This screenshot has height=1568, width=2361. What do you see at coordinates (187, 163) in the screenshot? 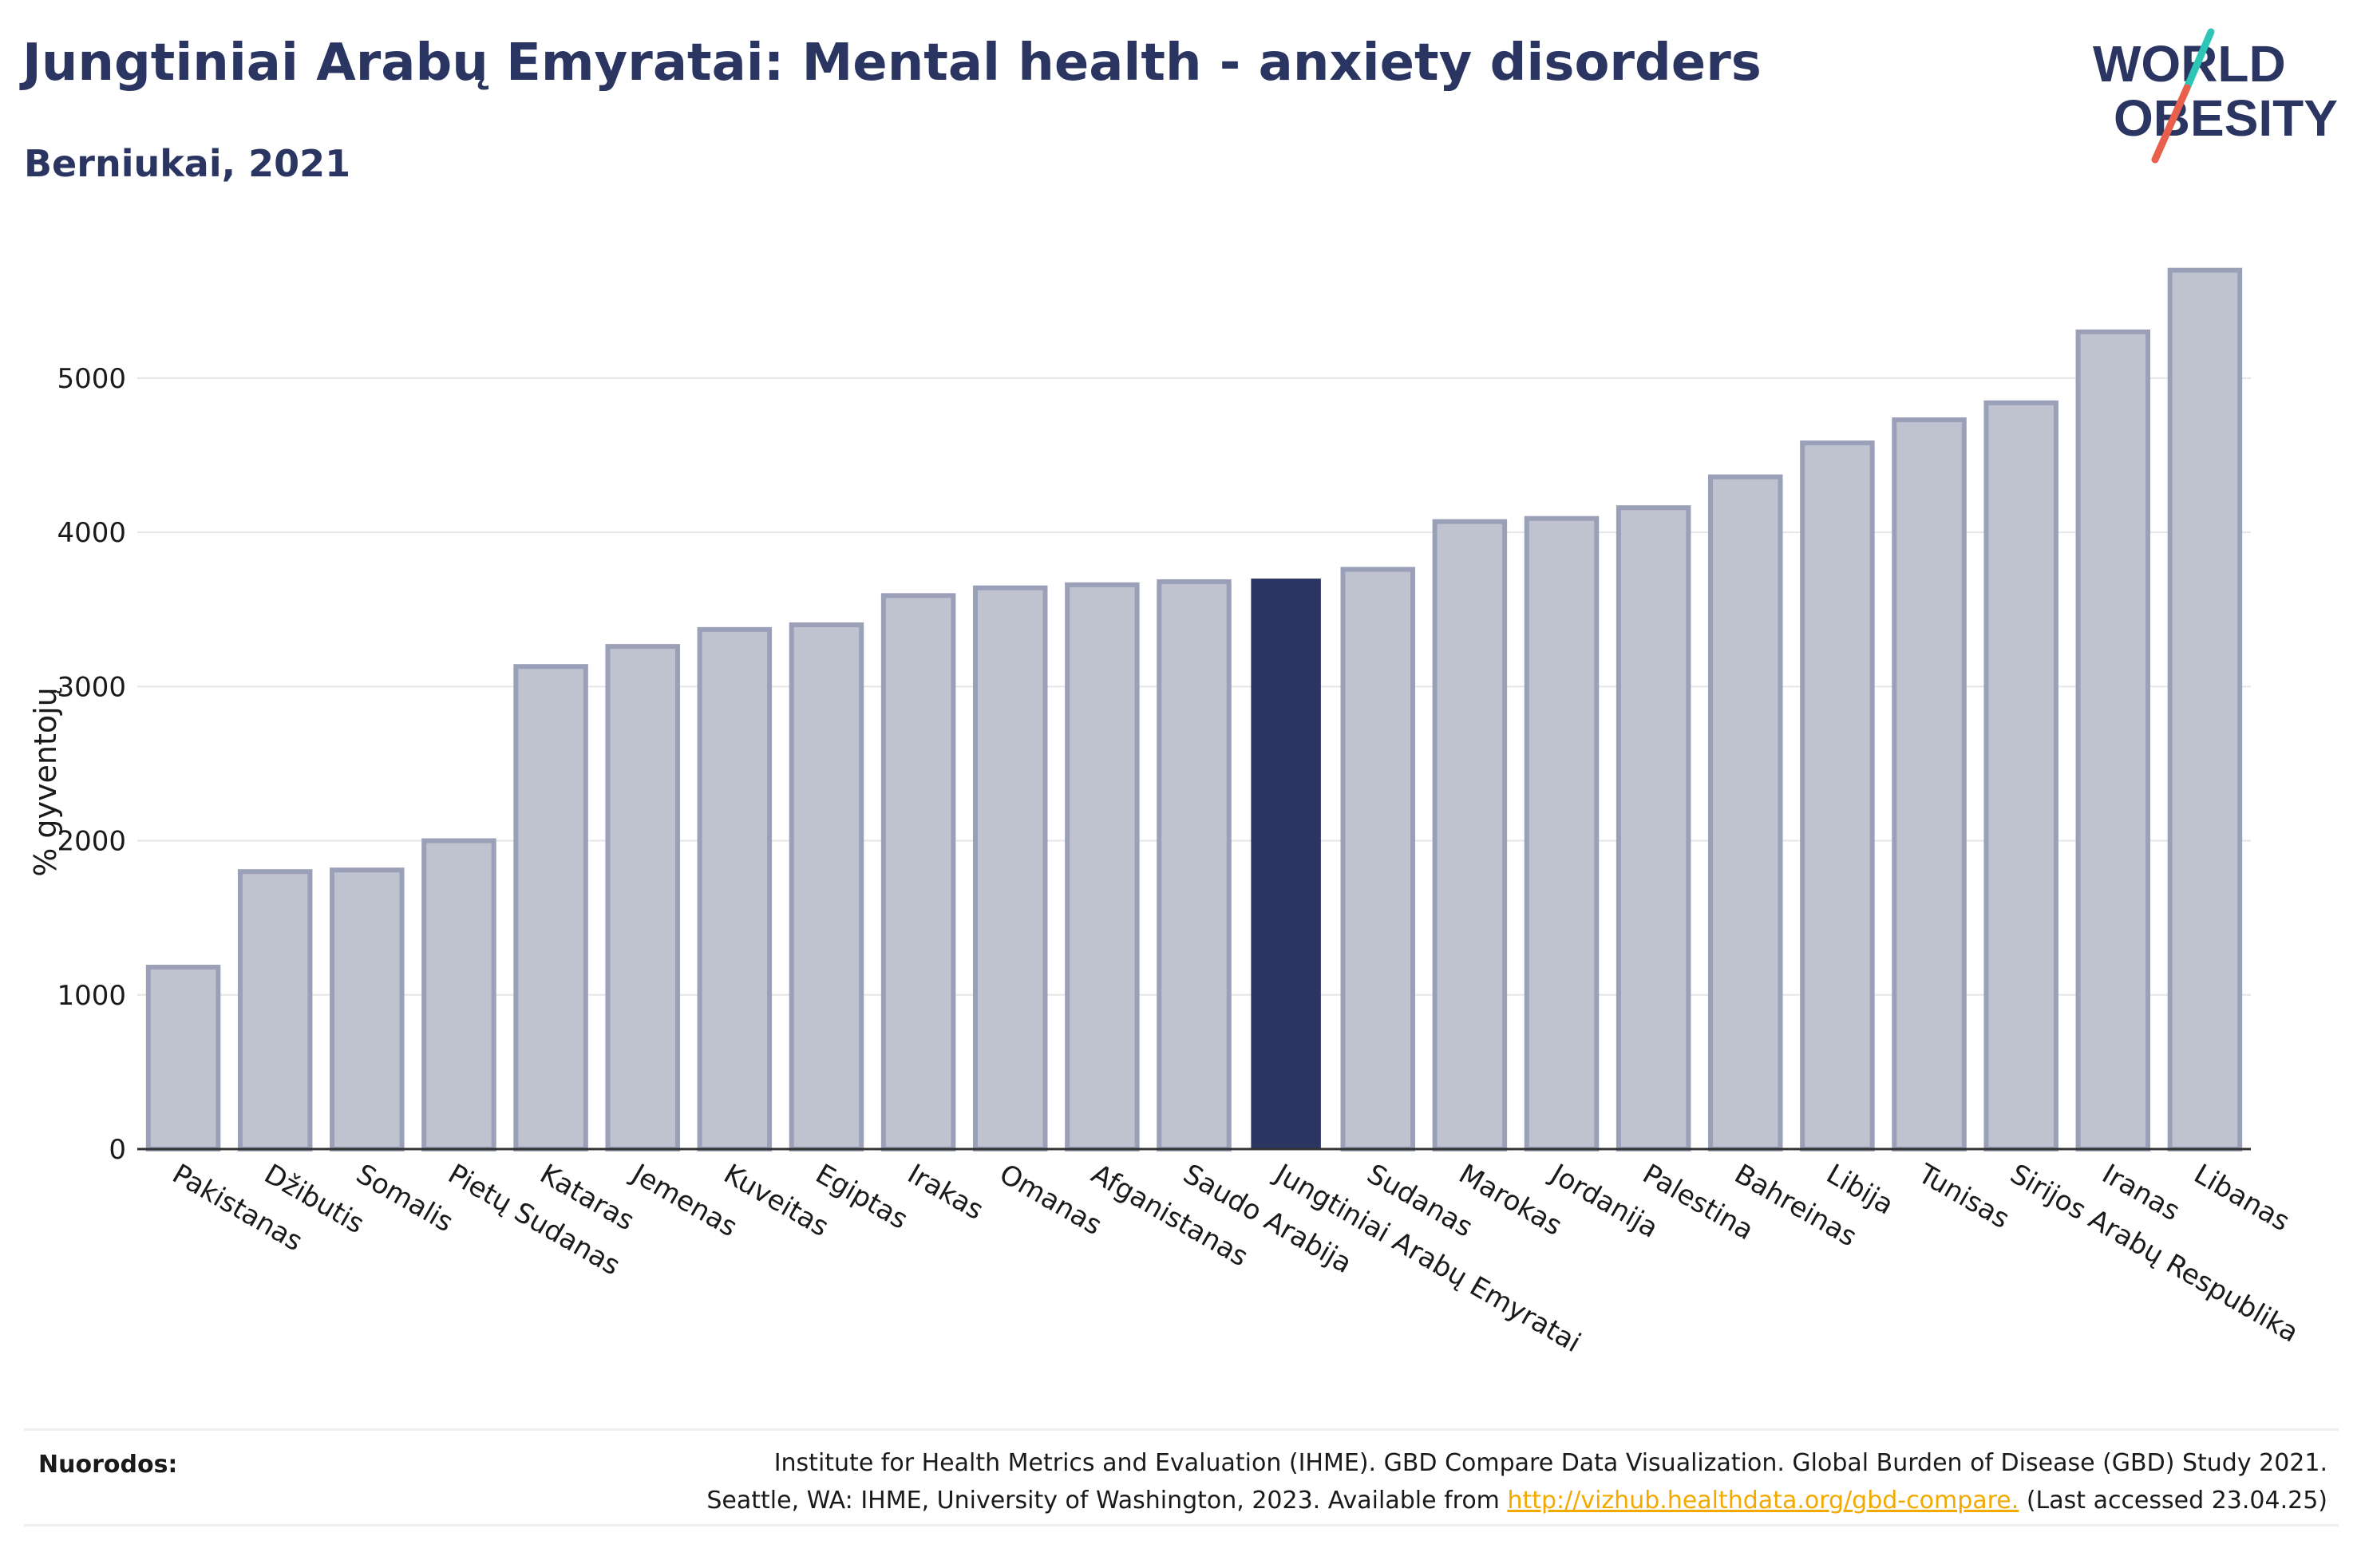
I see `chart-subtitle: Berniukai, 2021` at bounding box center [187, 163].